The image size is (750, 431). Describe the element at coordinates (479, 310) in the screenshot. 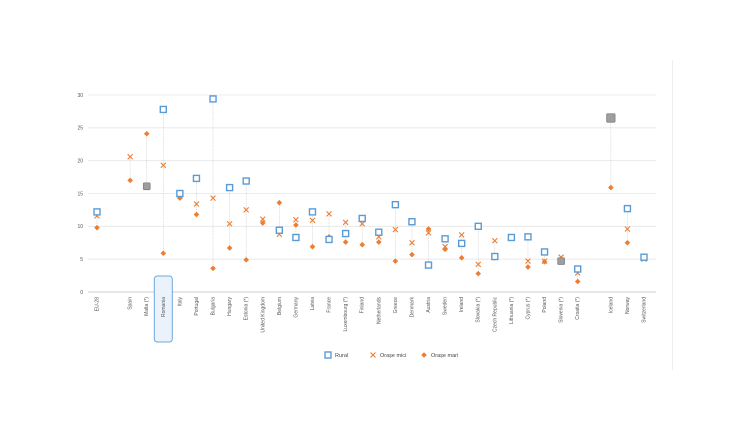

I see `x-tick-label: Slovakia (*)` at that location.